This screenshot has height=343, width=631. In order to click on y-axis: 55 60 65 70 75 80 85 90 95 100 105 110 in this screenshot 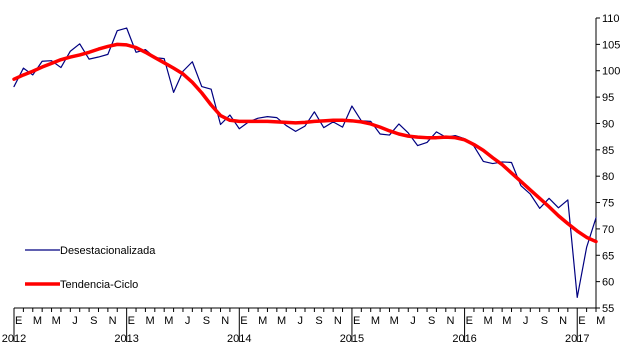, I will do `click(607, 164)`.